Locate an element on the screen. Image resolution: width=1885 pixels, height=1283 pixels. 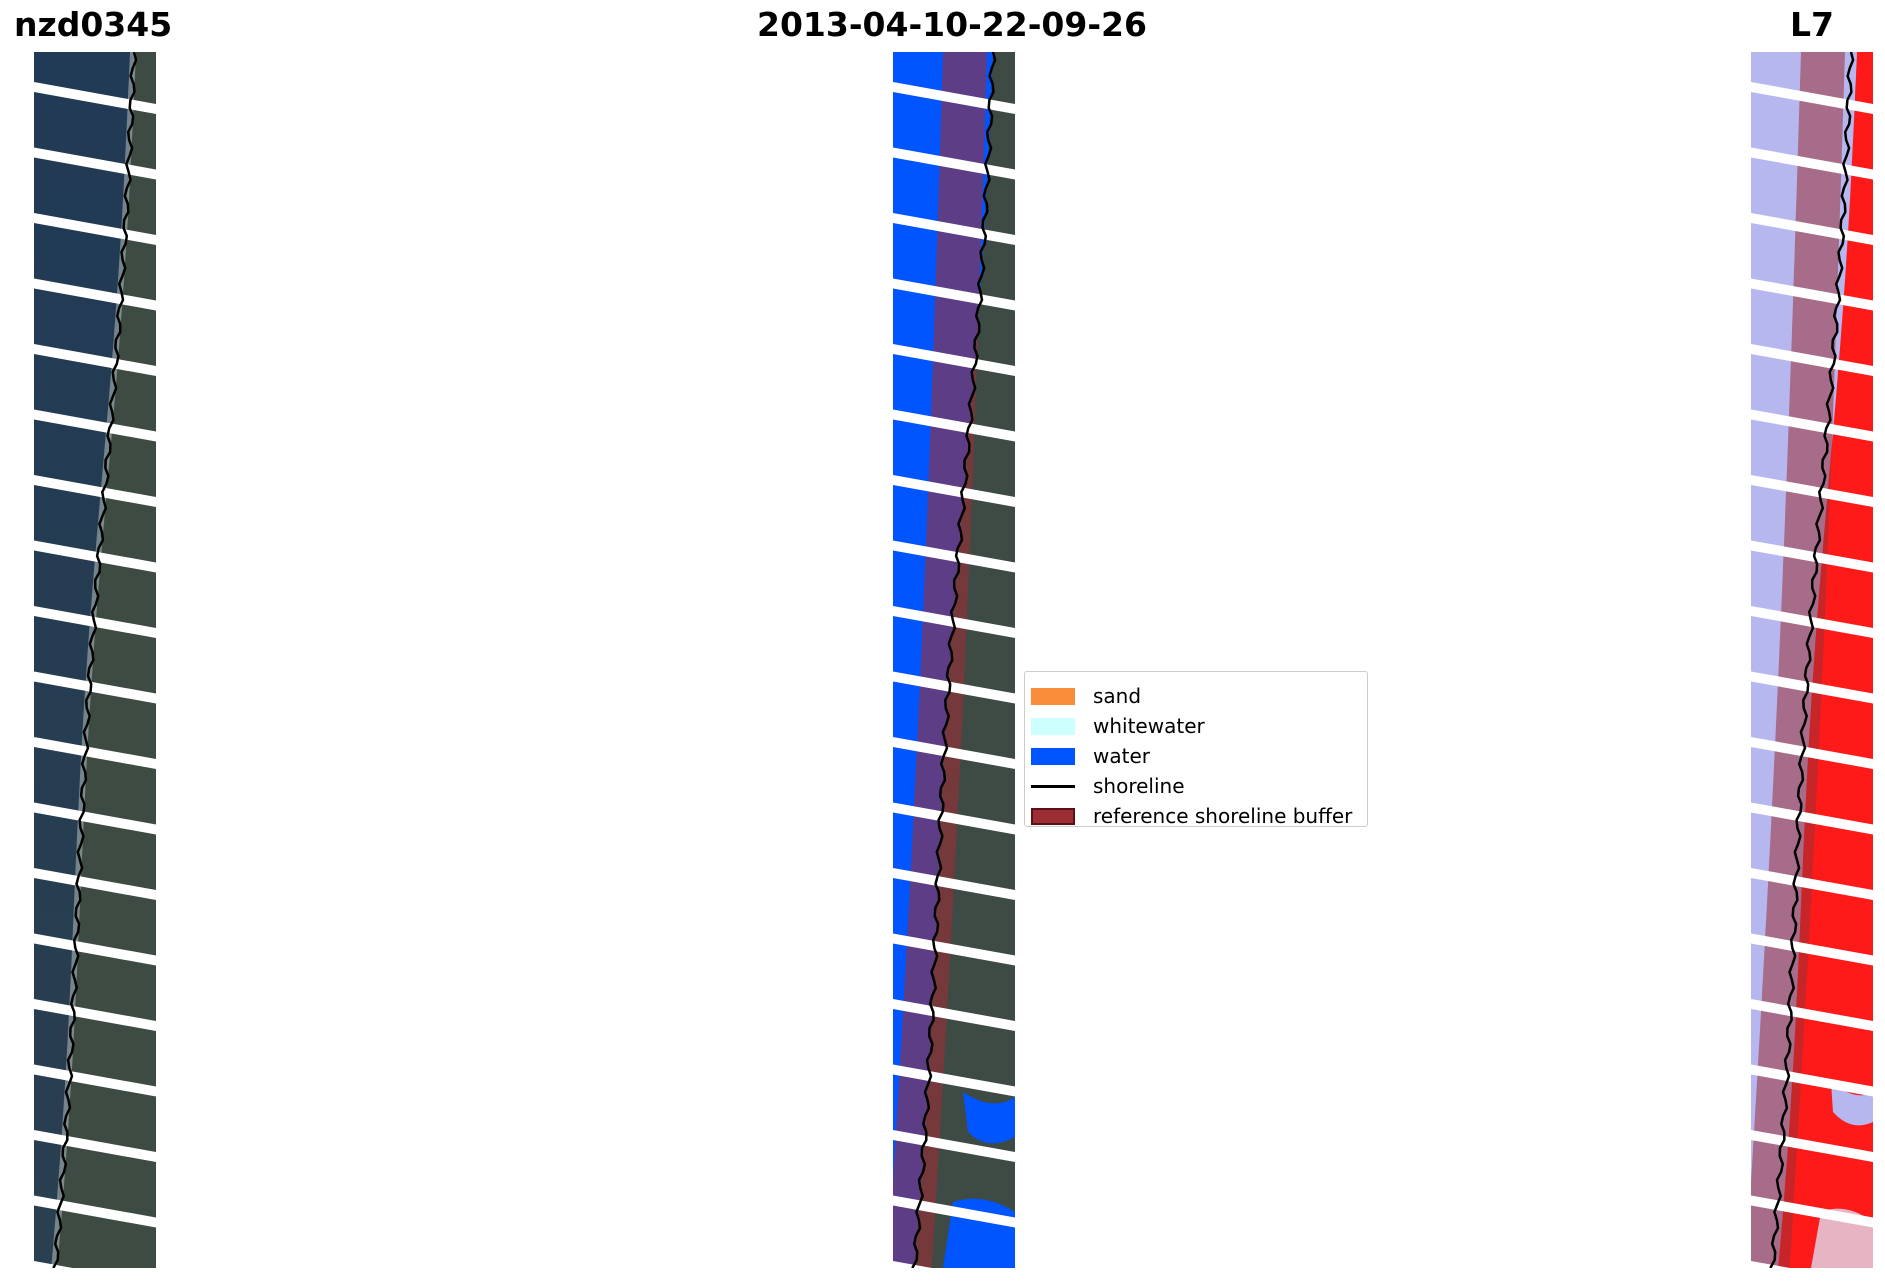
classified-image is located at coordinates (954, 660).